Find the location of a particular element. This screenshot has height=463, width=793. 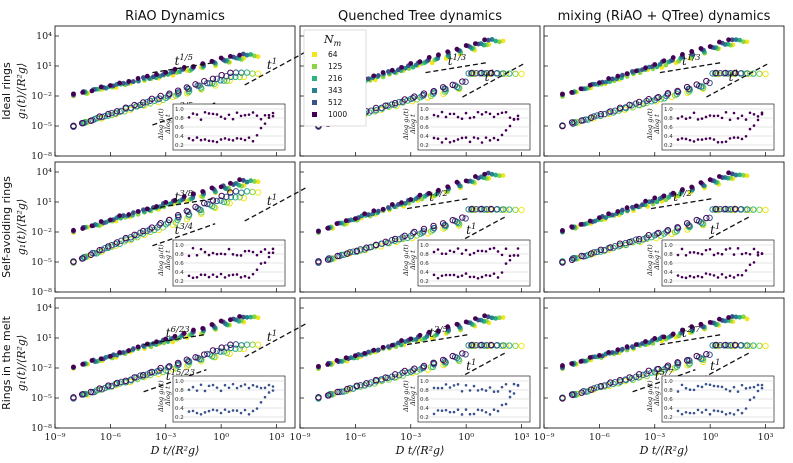

inset-y-tick-label: 0.6 is located at coordinates (424, 400).